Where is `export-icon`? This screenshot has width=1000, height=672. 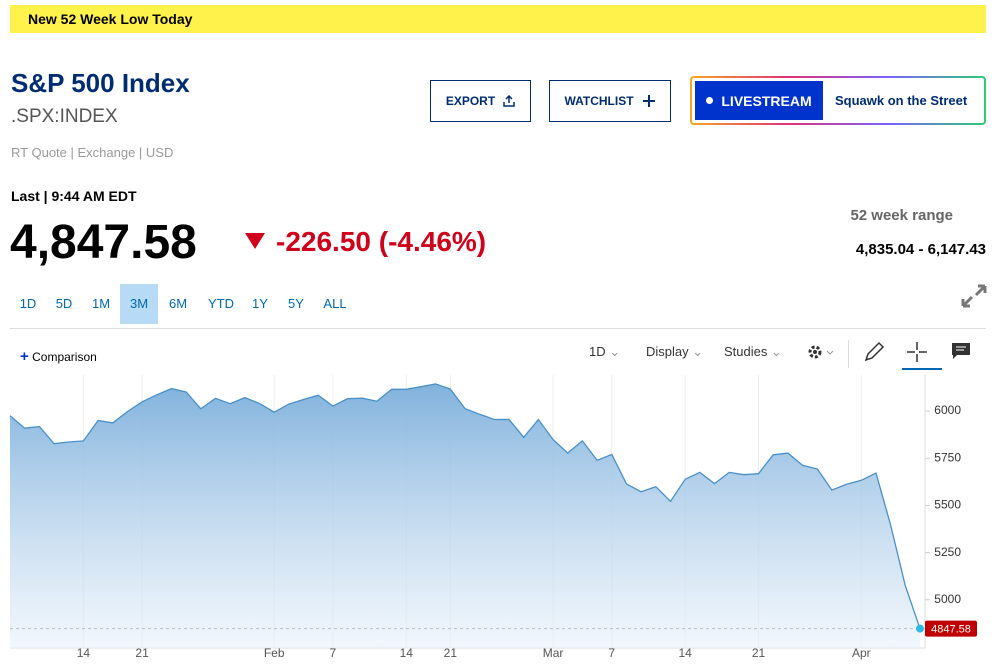
export-icon is located at coordinates (509, 101).